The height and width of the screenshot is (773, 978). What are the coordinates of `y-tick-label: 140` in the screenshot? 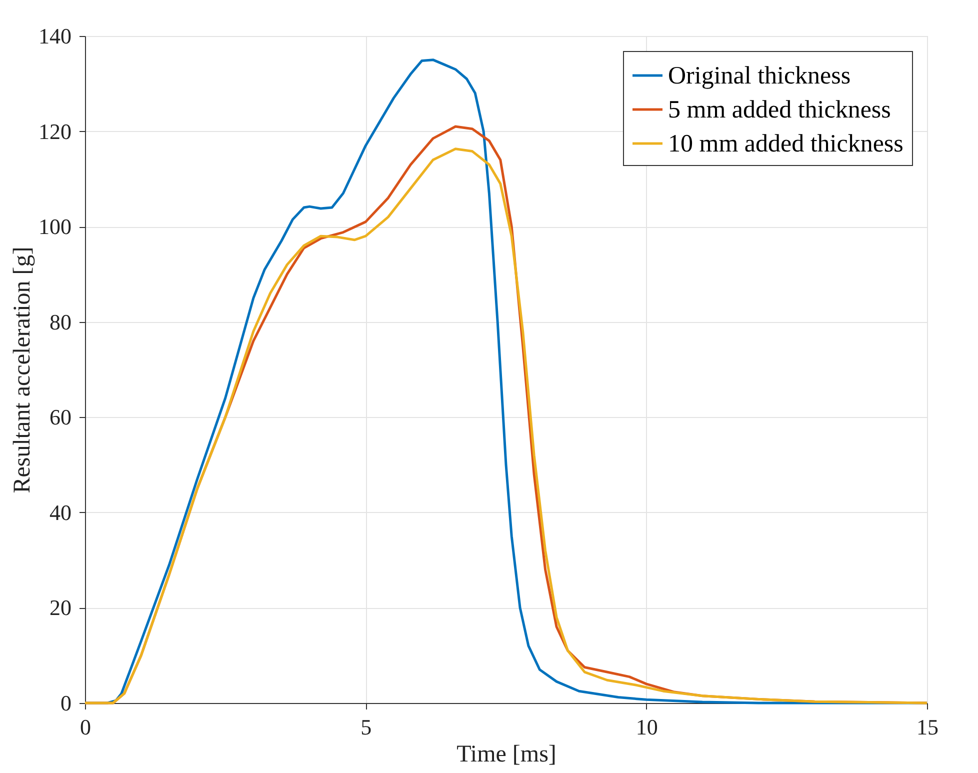 It's located at (55, 36).